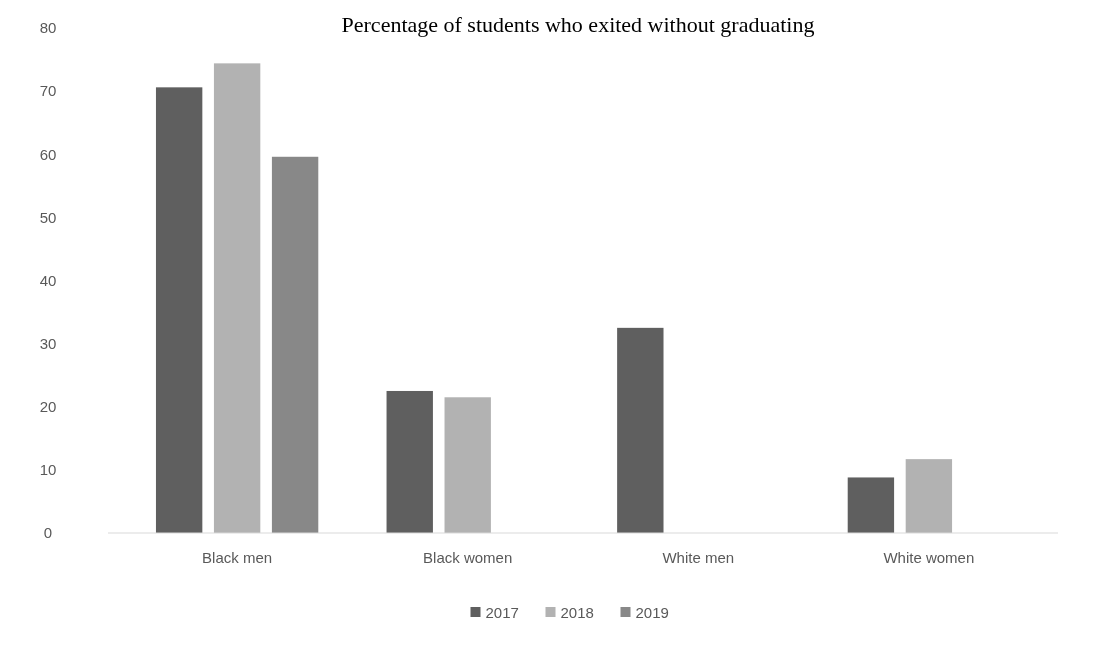 The image size is (1097, 653). What do you see at coordinates (577, 613) in the screenshot?
I see `legend-label: 2018` at bounding box center [577, 613].